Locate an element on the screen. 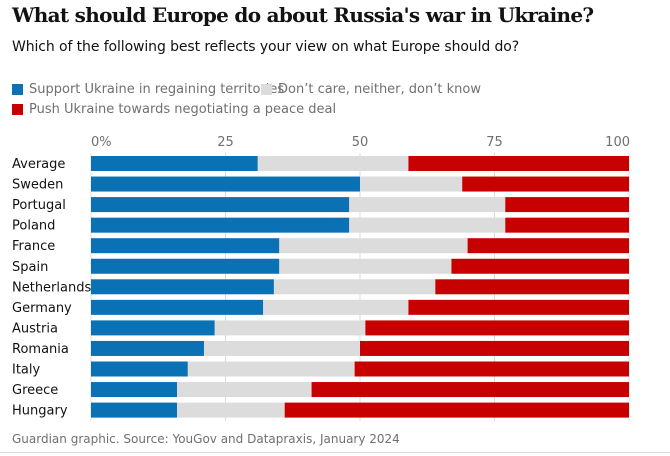 The width and height of the screenshot is (670, 456). category-label: Spain is located at coordinates (30, 267).